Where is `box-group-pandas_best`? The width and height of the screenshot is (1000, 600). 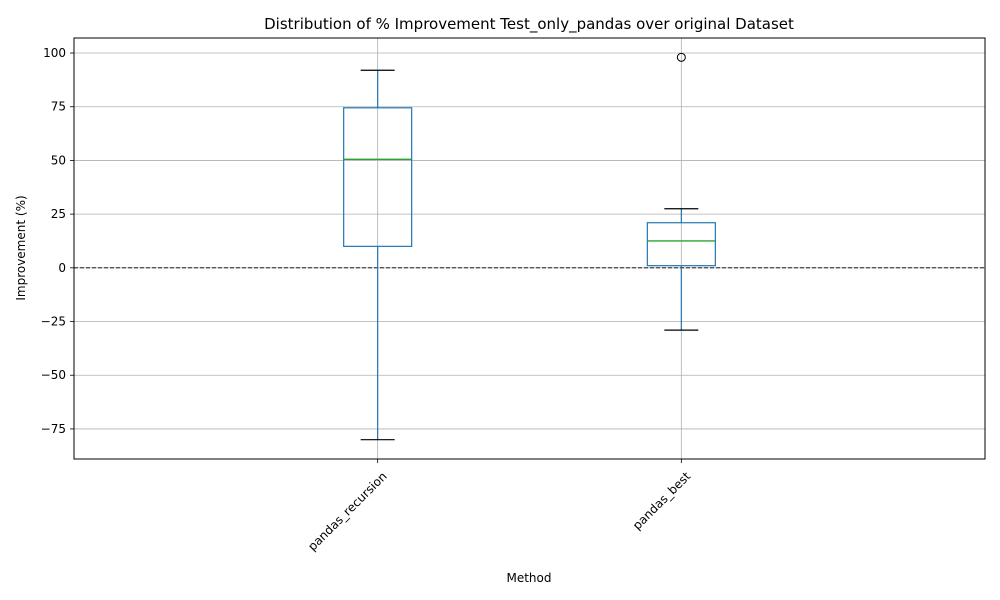 box-group-pandas_best is located at coordinates (681, 191).